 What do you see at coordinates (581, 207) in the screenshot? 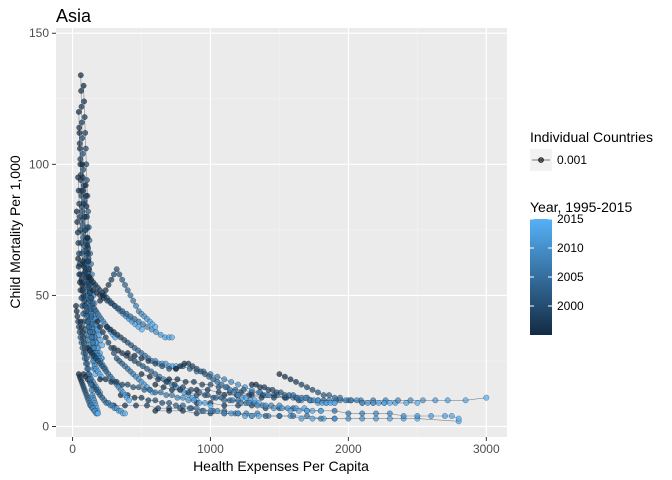
I see `legend-color-title: Year, 1995-2015` at bounding box center [581, 207].